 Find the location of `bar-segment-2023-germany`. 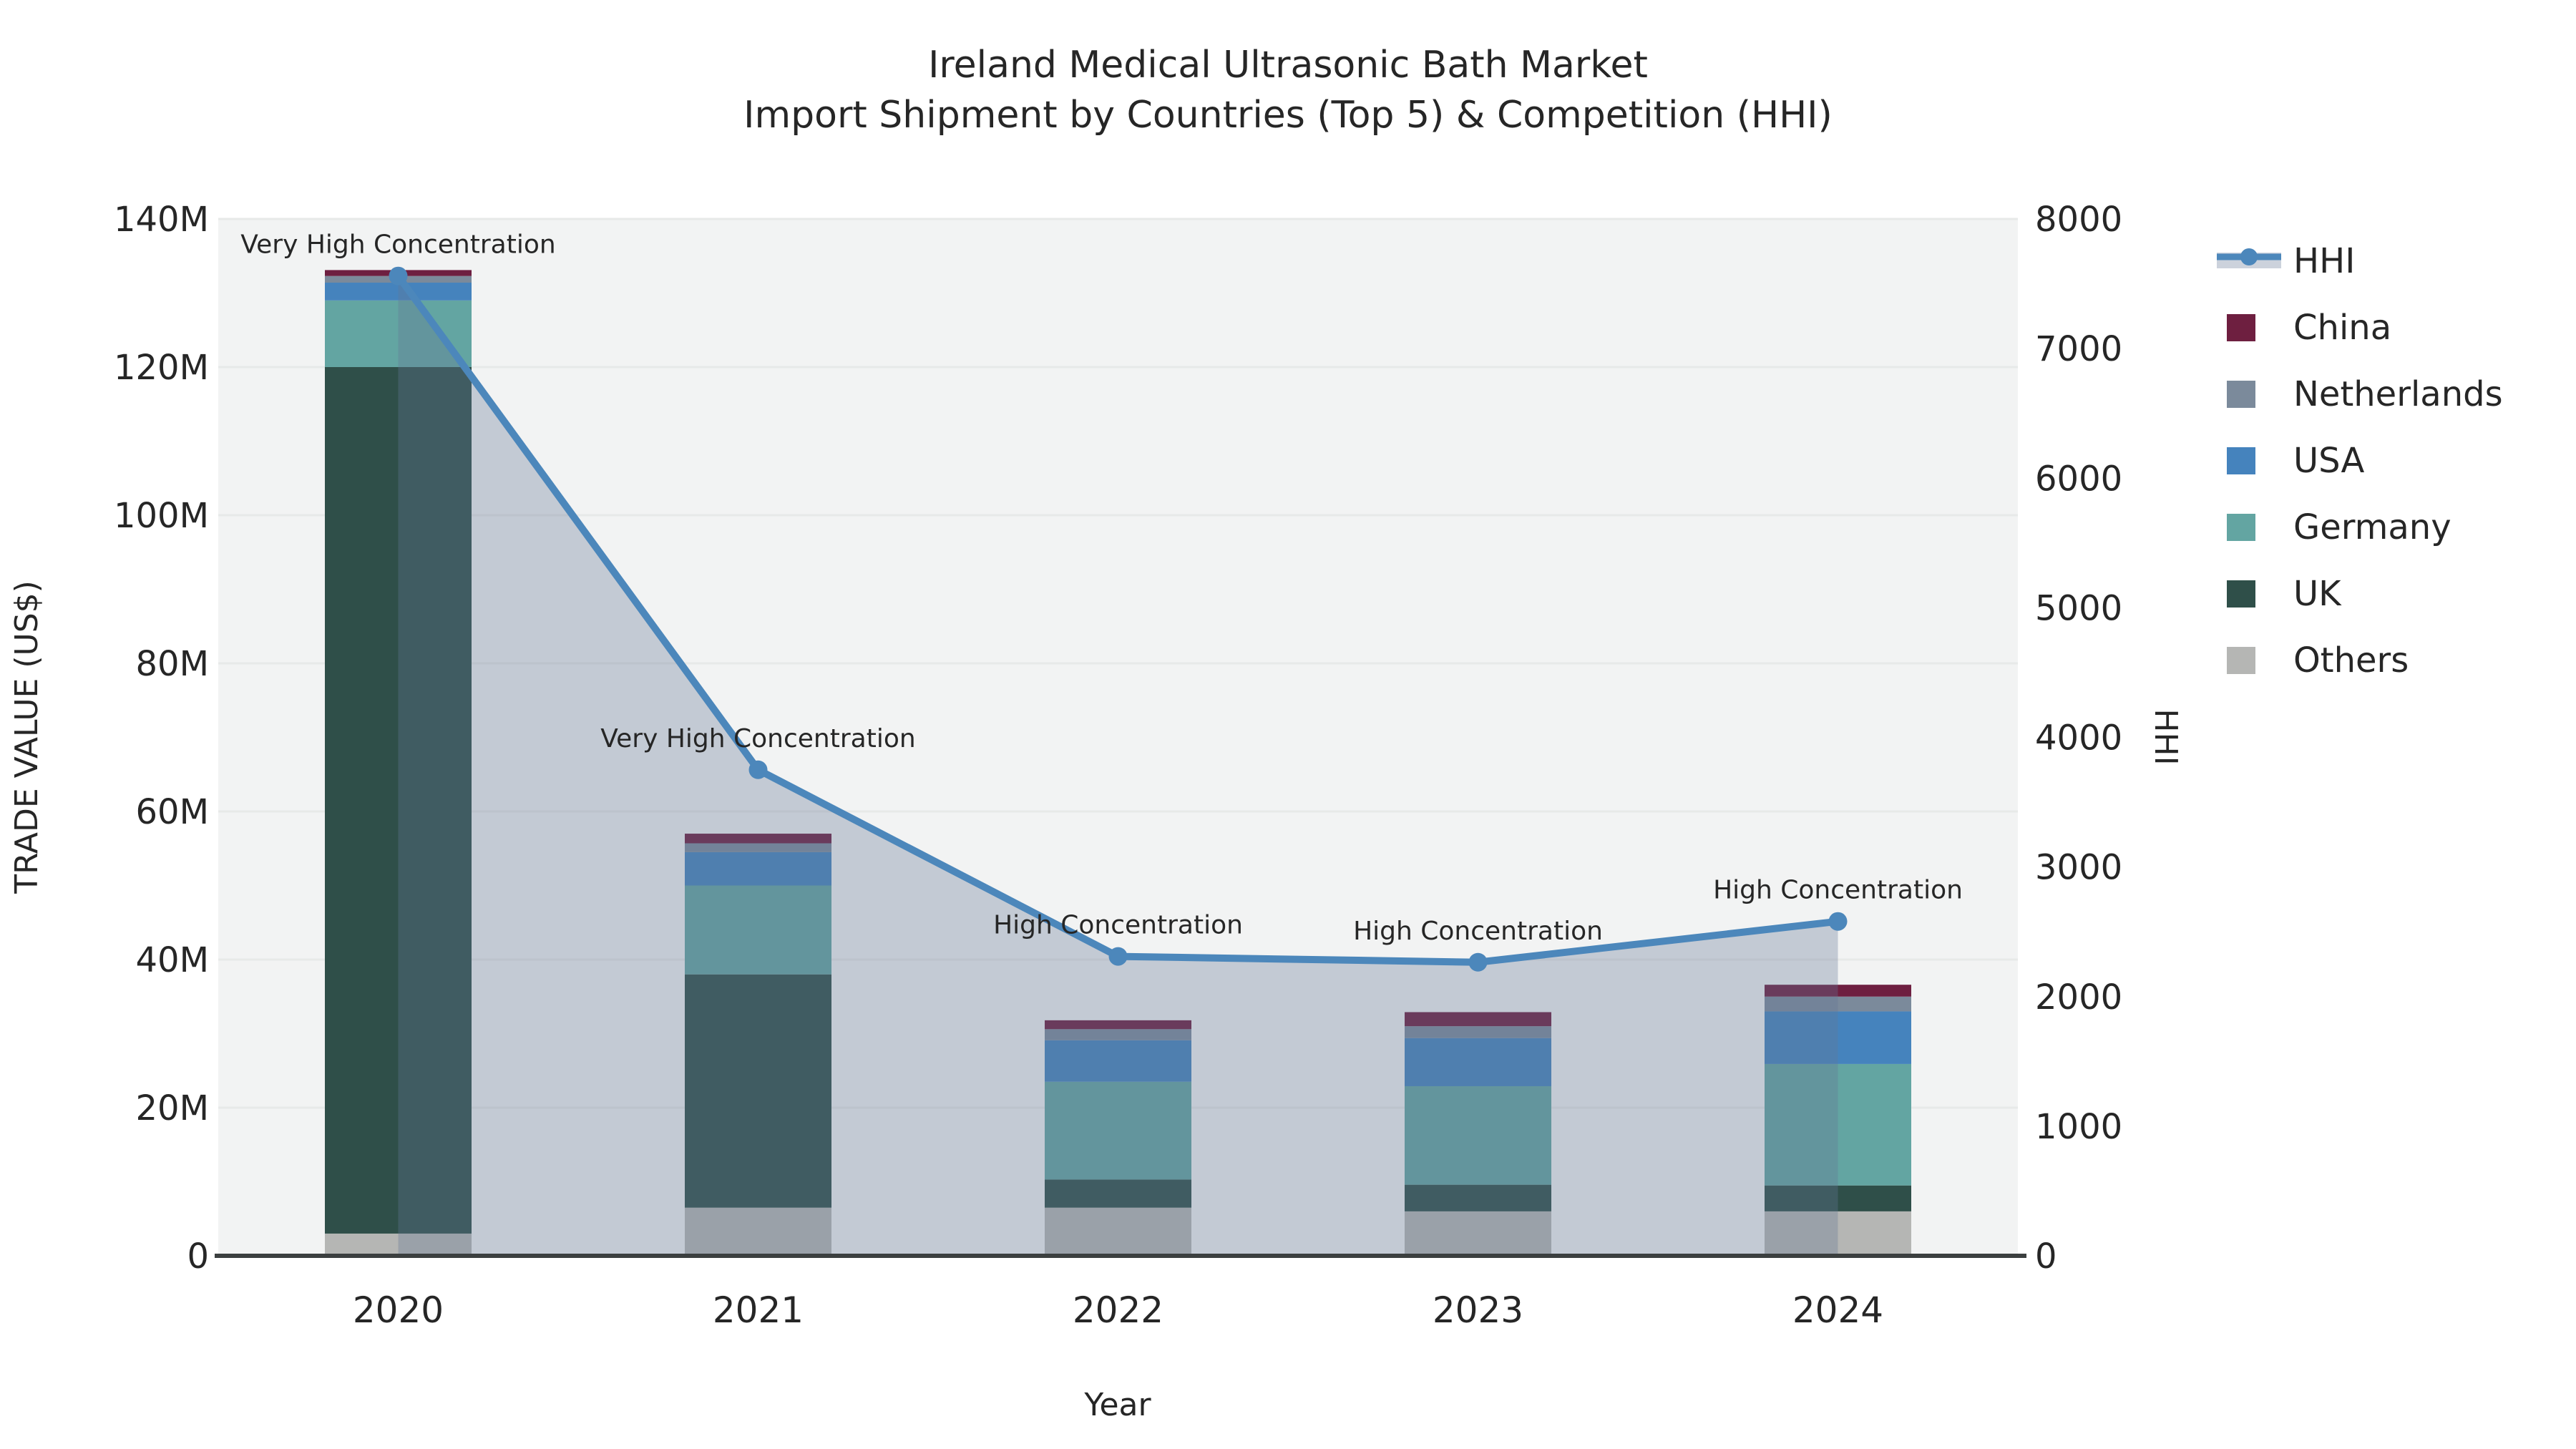

bar-segment-2023-germany is located at coordinates (1478, 1135).